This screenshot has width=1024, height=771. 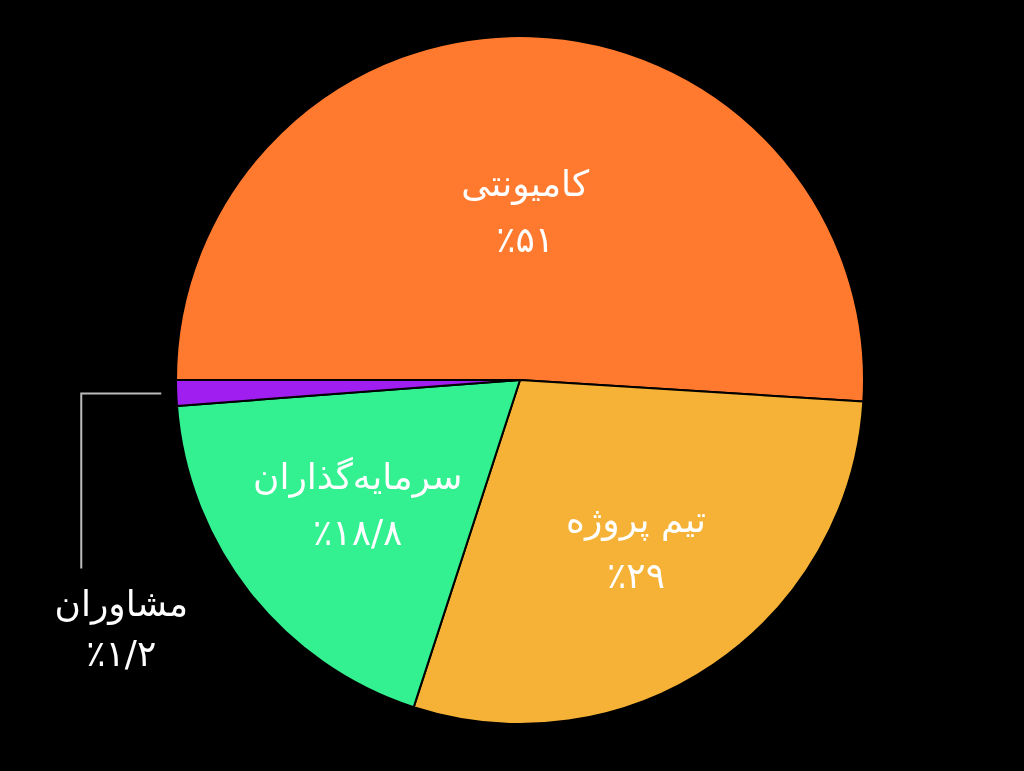 I want to click on slice-label: کامیونتی, so click(x=525, y=184).